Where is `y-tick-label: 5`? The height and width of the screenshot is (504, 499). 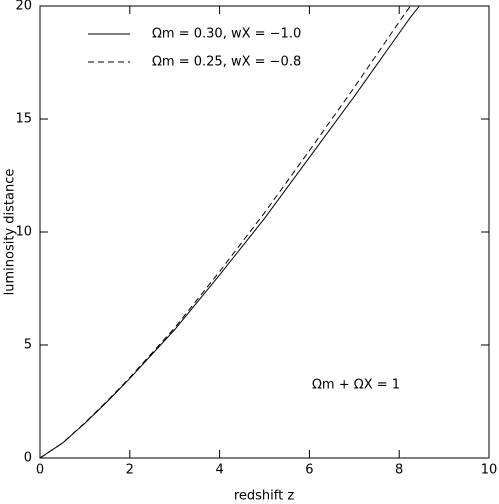
y-tick-label: 5 is located at coordinates (28, 345).